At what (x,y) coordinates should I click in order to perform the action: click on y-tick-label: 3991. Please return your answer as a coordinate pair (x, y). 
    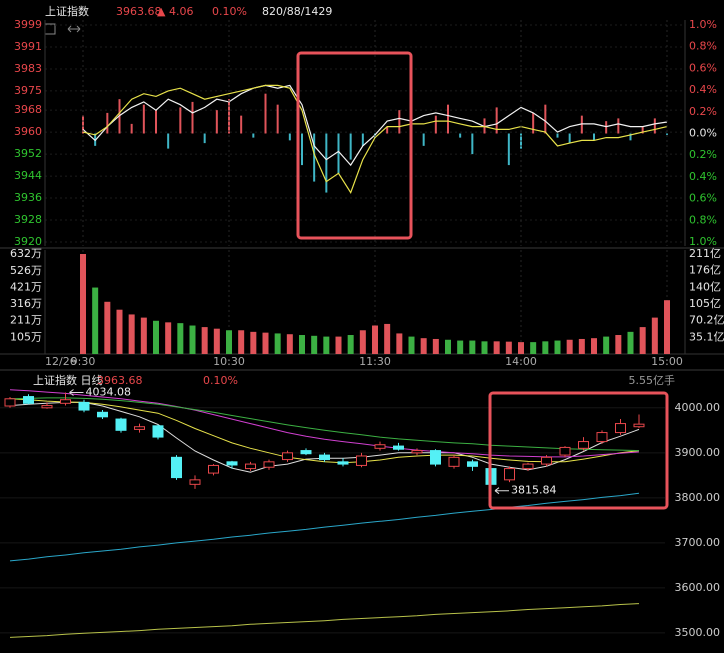
    Looking at the image, I should click on (28, 46).